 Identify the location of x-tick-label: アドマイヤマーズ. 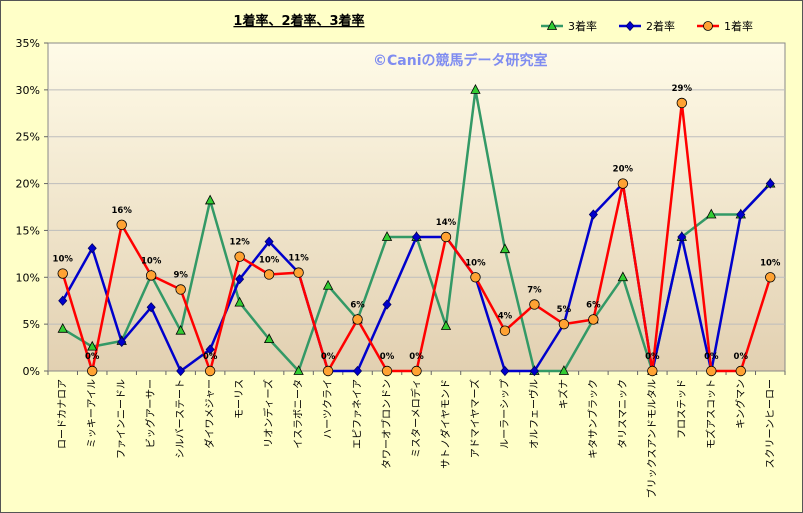
(474, 418).